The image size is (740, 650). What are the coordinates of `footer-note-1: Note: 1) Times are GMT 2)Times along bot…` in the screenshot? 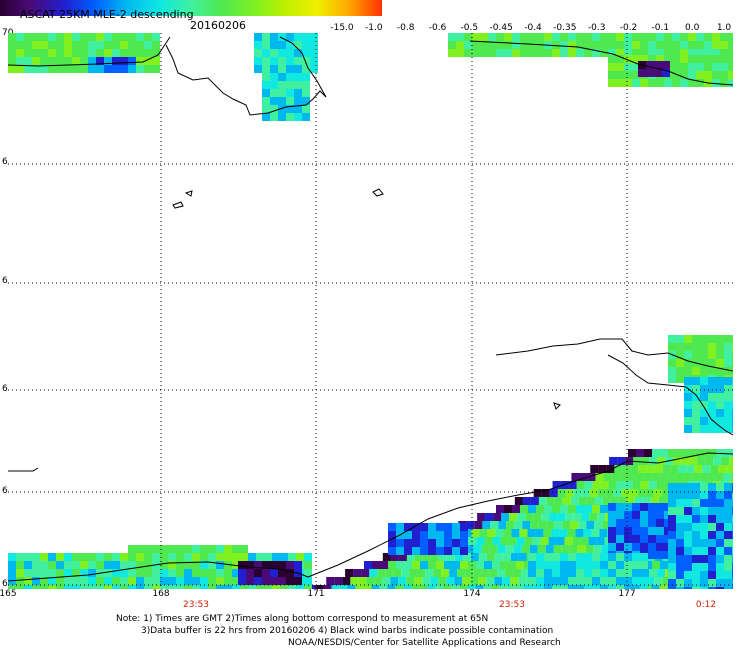 It's located at (302, 619).